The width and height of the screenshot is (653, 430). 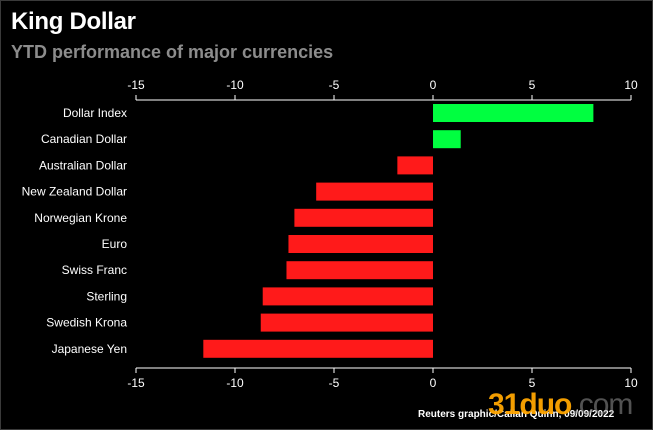 I want to click on source-credit: Reuters graphic/Callan Quinn, 09/09/2022, so click(x=516, y=414).